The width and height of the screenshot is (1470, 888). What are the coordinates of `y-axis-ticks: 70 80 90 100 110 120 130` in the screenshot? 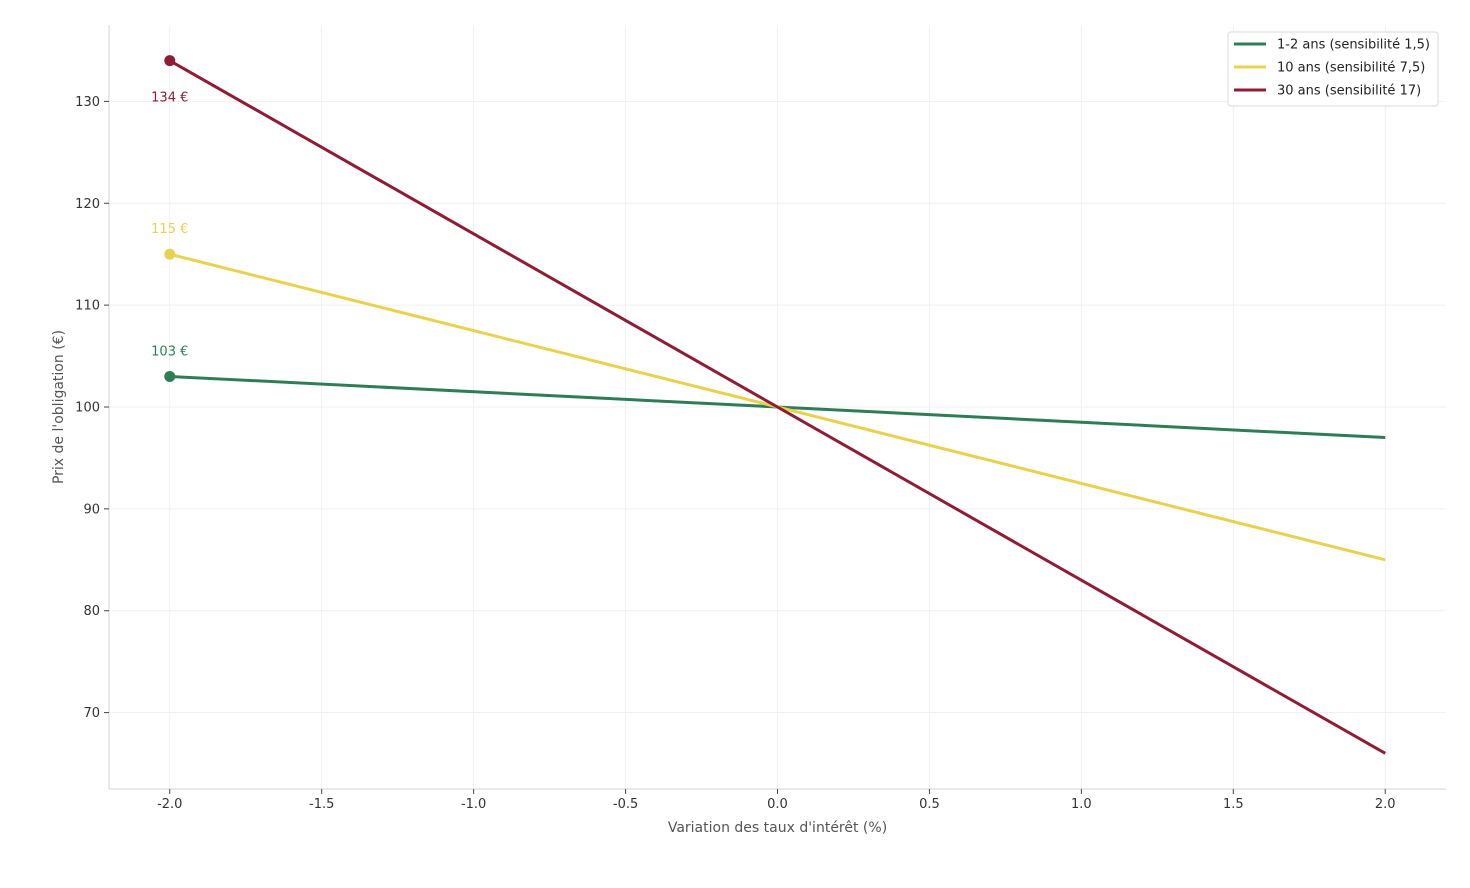 It's located at (92, 408).